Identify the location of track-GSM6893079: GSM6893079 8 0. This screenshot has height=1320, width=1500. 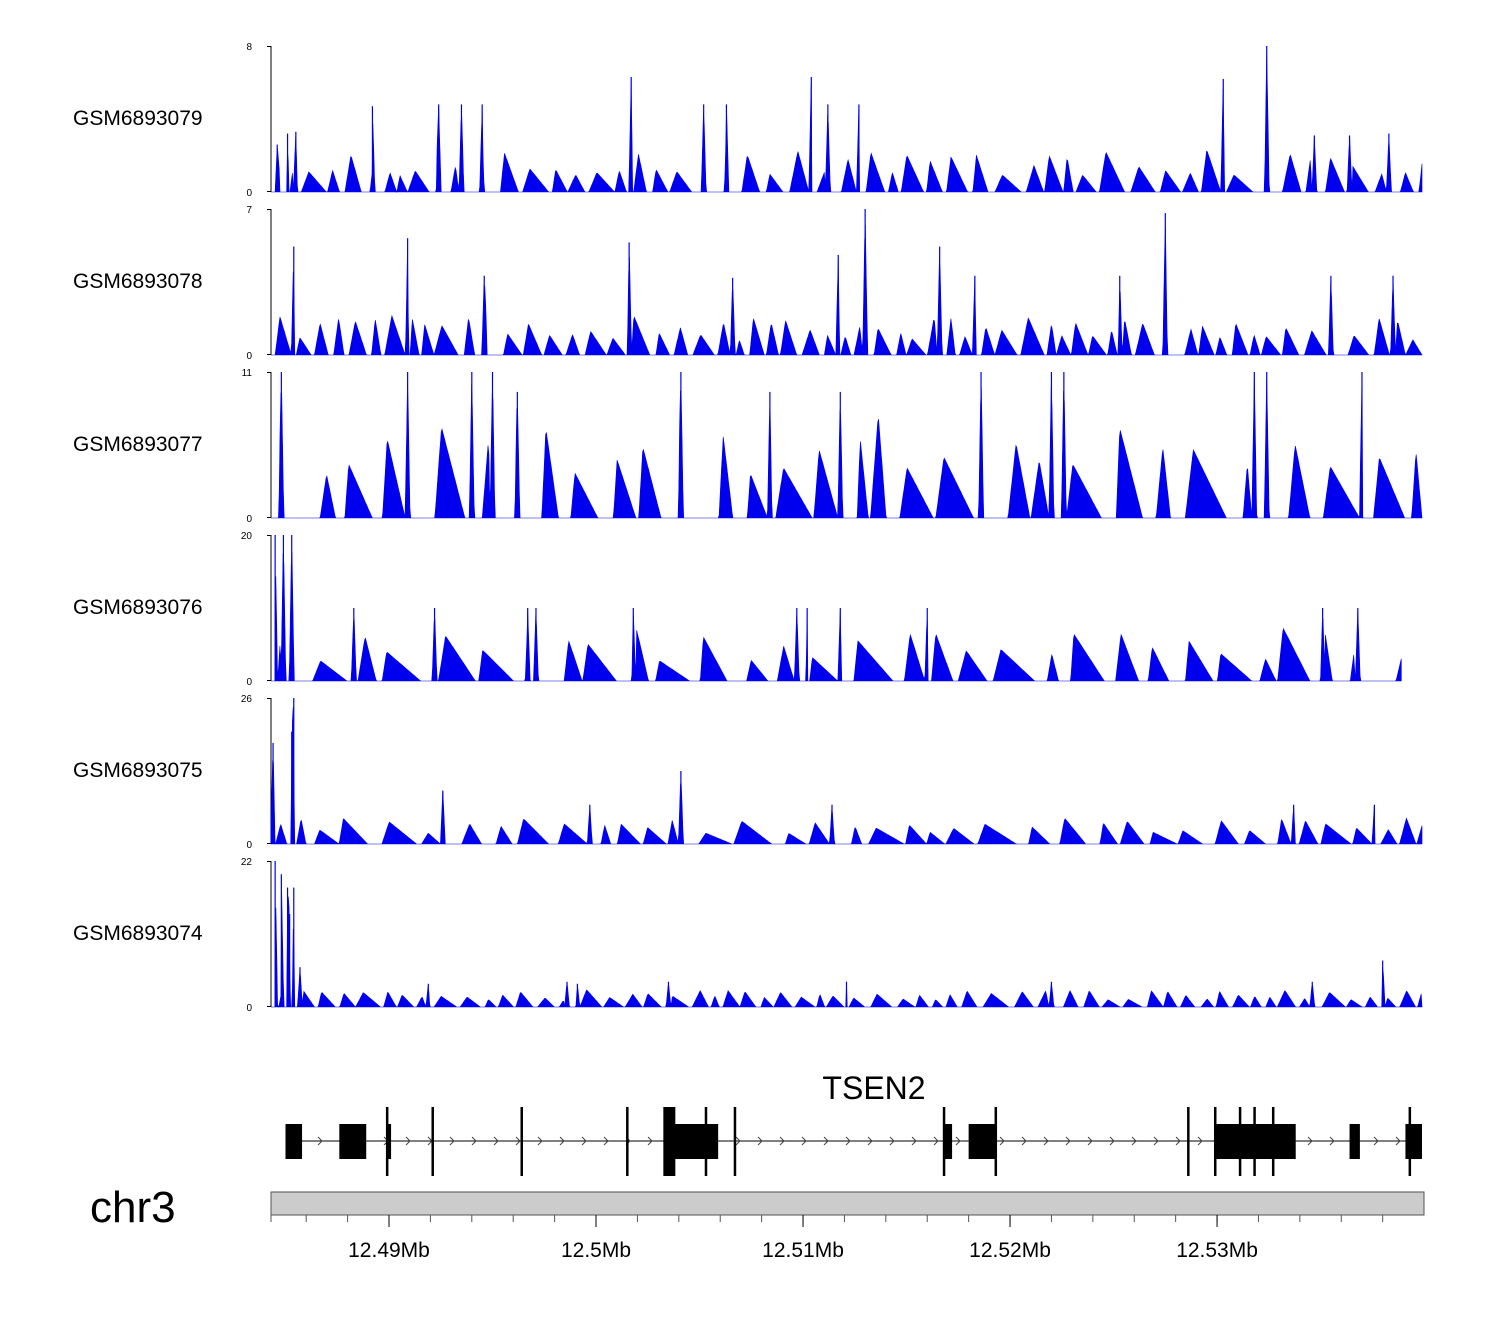
(748, 120).